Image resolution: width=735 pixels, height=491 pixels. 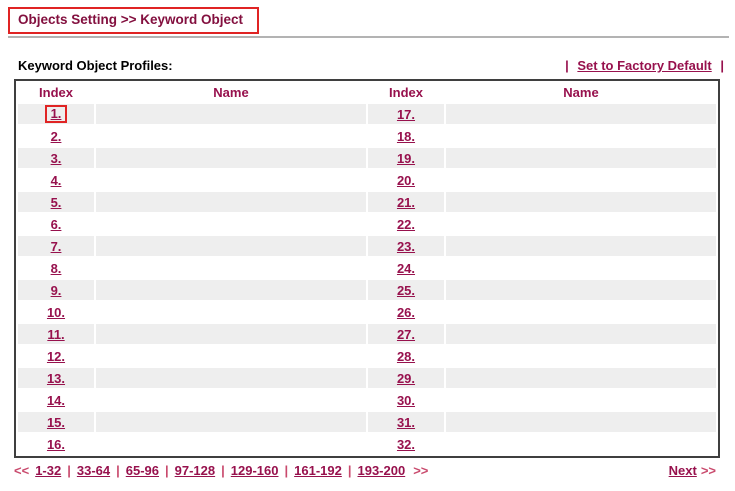 What do you see at coordinates (406, 224) in the screenshot?
I see `index-link: 22.` at bounding box center [406, 224].